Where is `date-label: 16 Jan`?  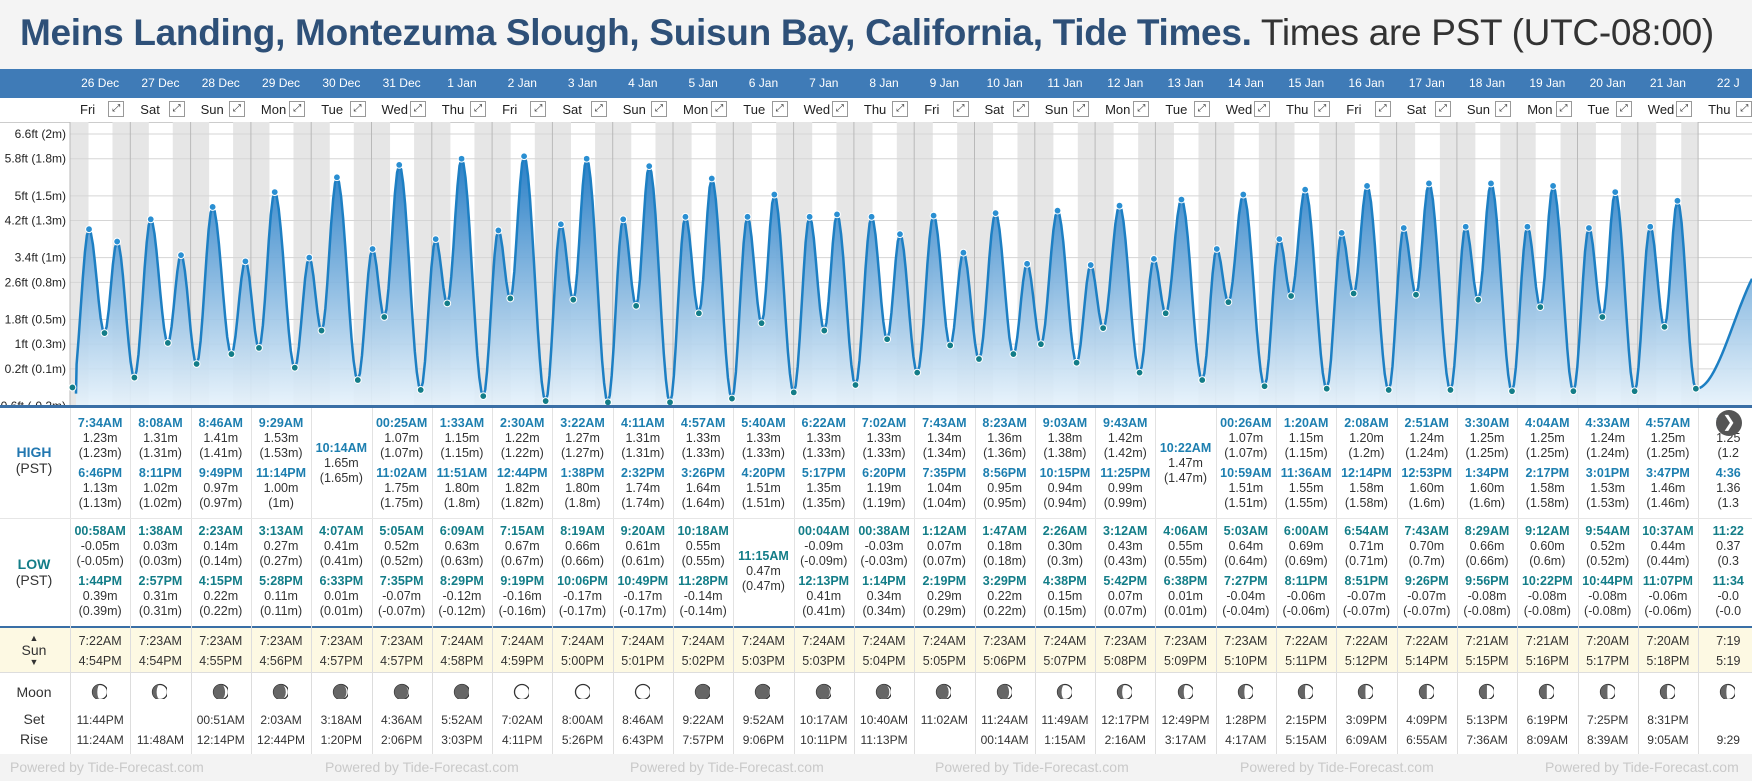 date-label: 16 Jan is located at coordinates (1366, 83).